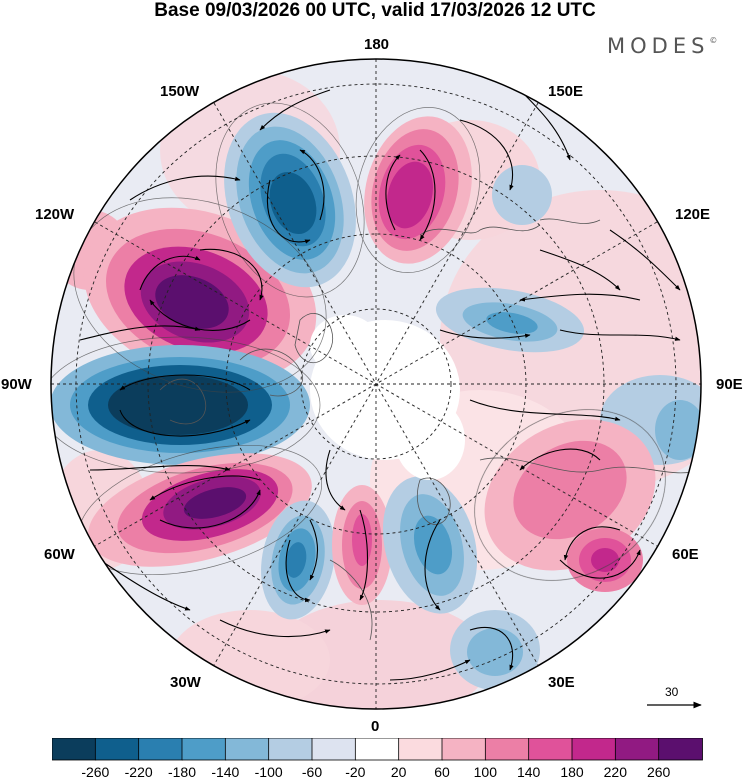  What do you see at coordinates (312, 772) in the screenshot?
I see `colorbar-tick-label: -60` at bounding box center [312, 772].